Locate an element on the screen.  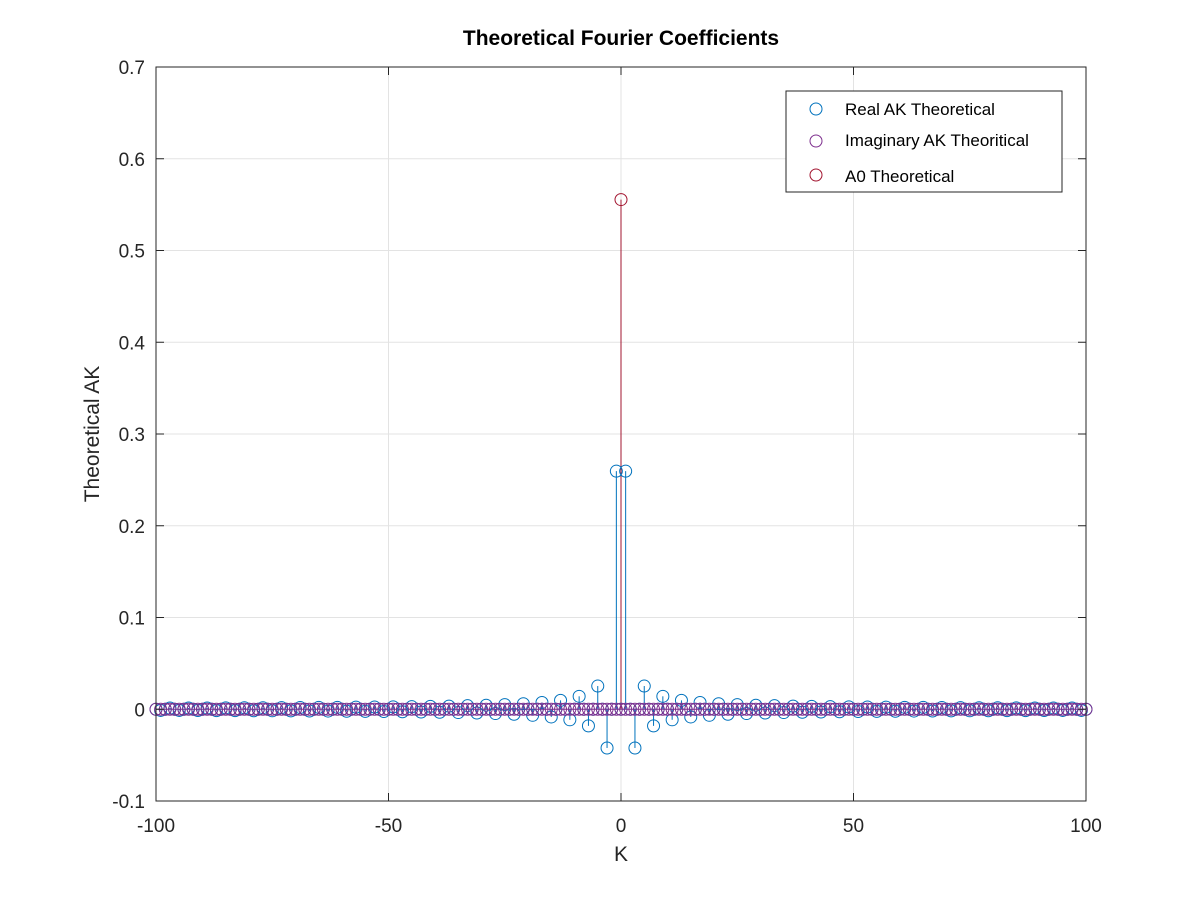
x-axis-label: K is located at coordinates (621, 854).